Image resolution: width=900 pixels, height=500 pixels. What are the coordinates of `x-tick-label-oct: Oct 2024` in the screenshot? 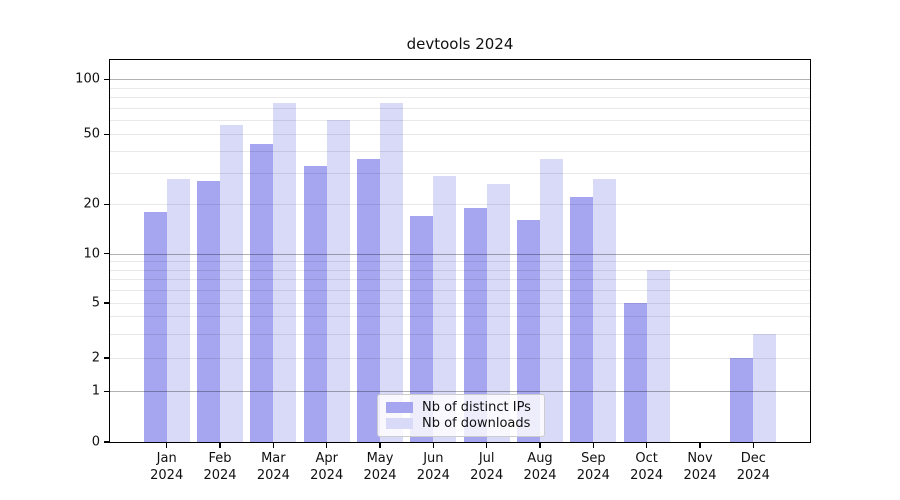 It's located at (647, 467).